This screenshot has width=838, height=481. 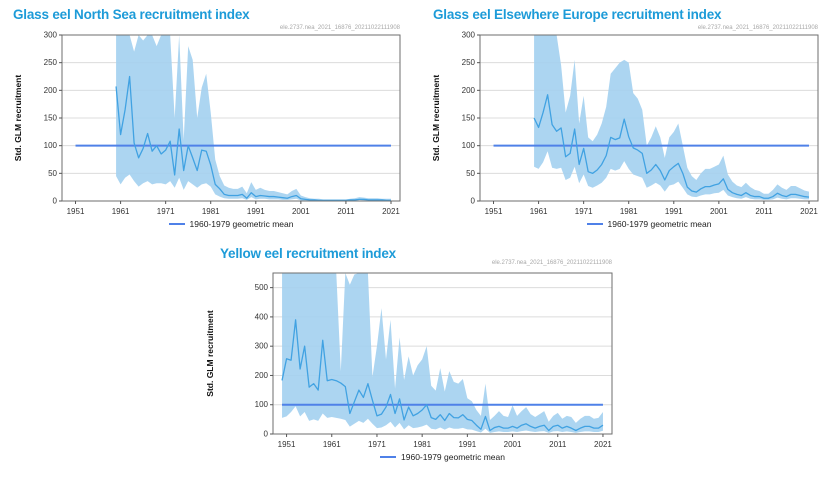 What do you see at coordinates (131, 14) in the screenshot?
I see `chart-title: Glass eel North Sea recruitment index` at bounding box center [131, 14].